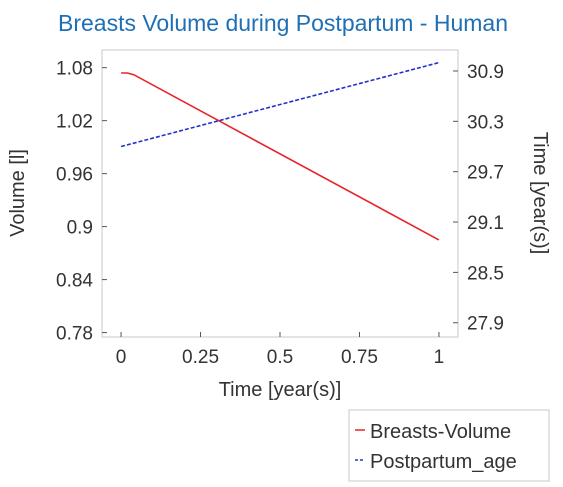 The height and width of the screenshot is (487, 563). I want to click on x-axis: 0 0.25 0.5 0.75 1, so click(280, 350).